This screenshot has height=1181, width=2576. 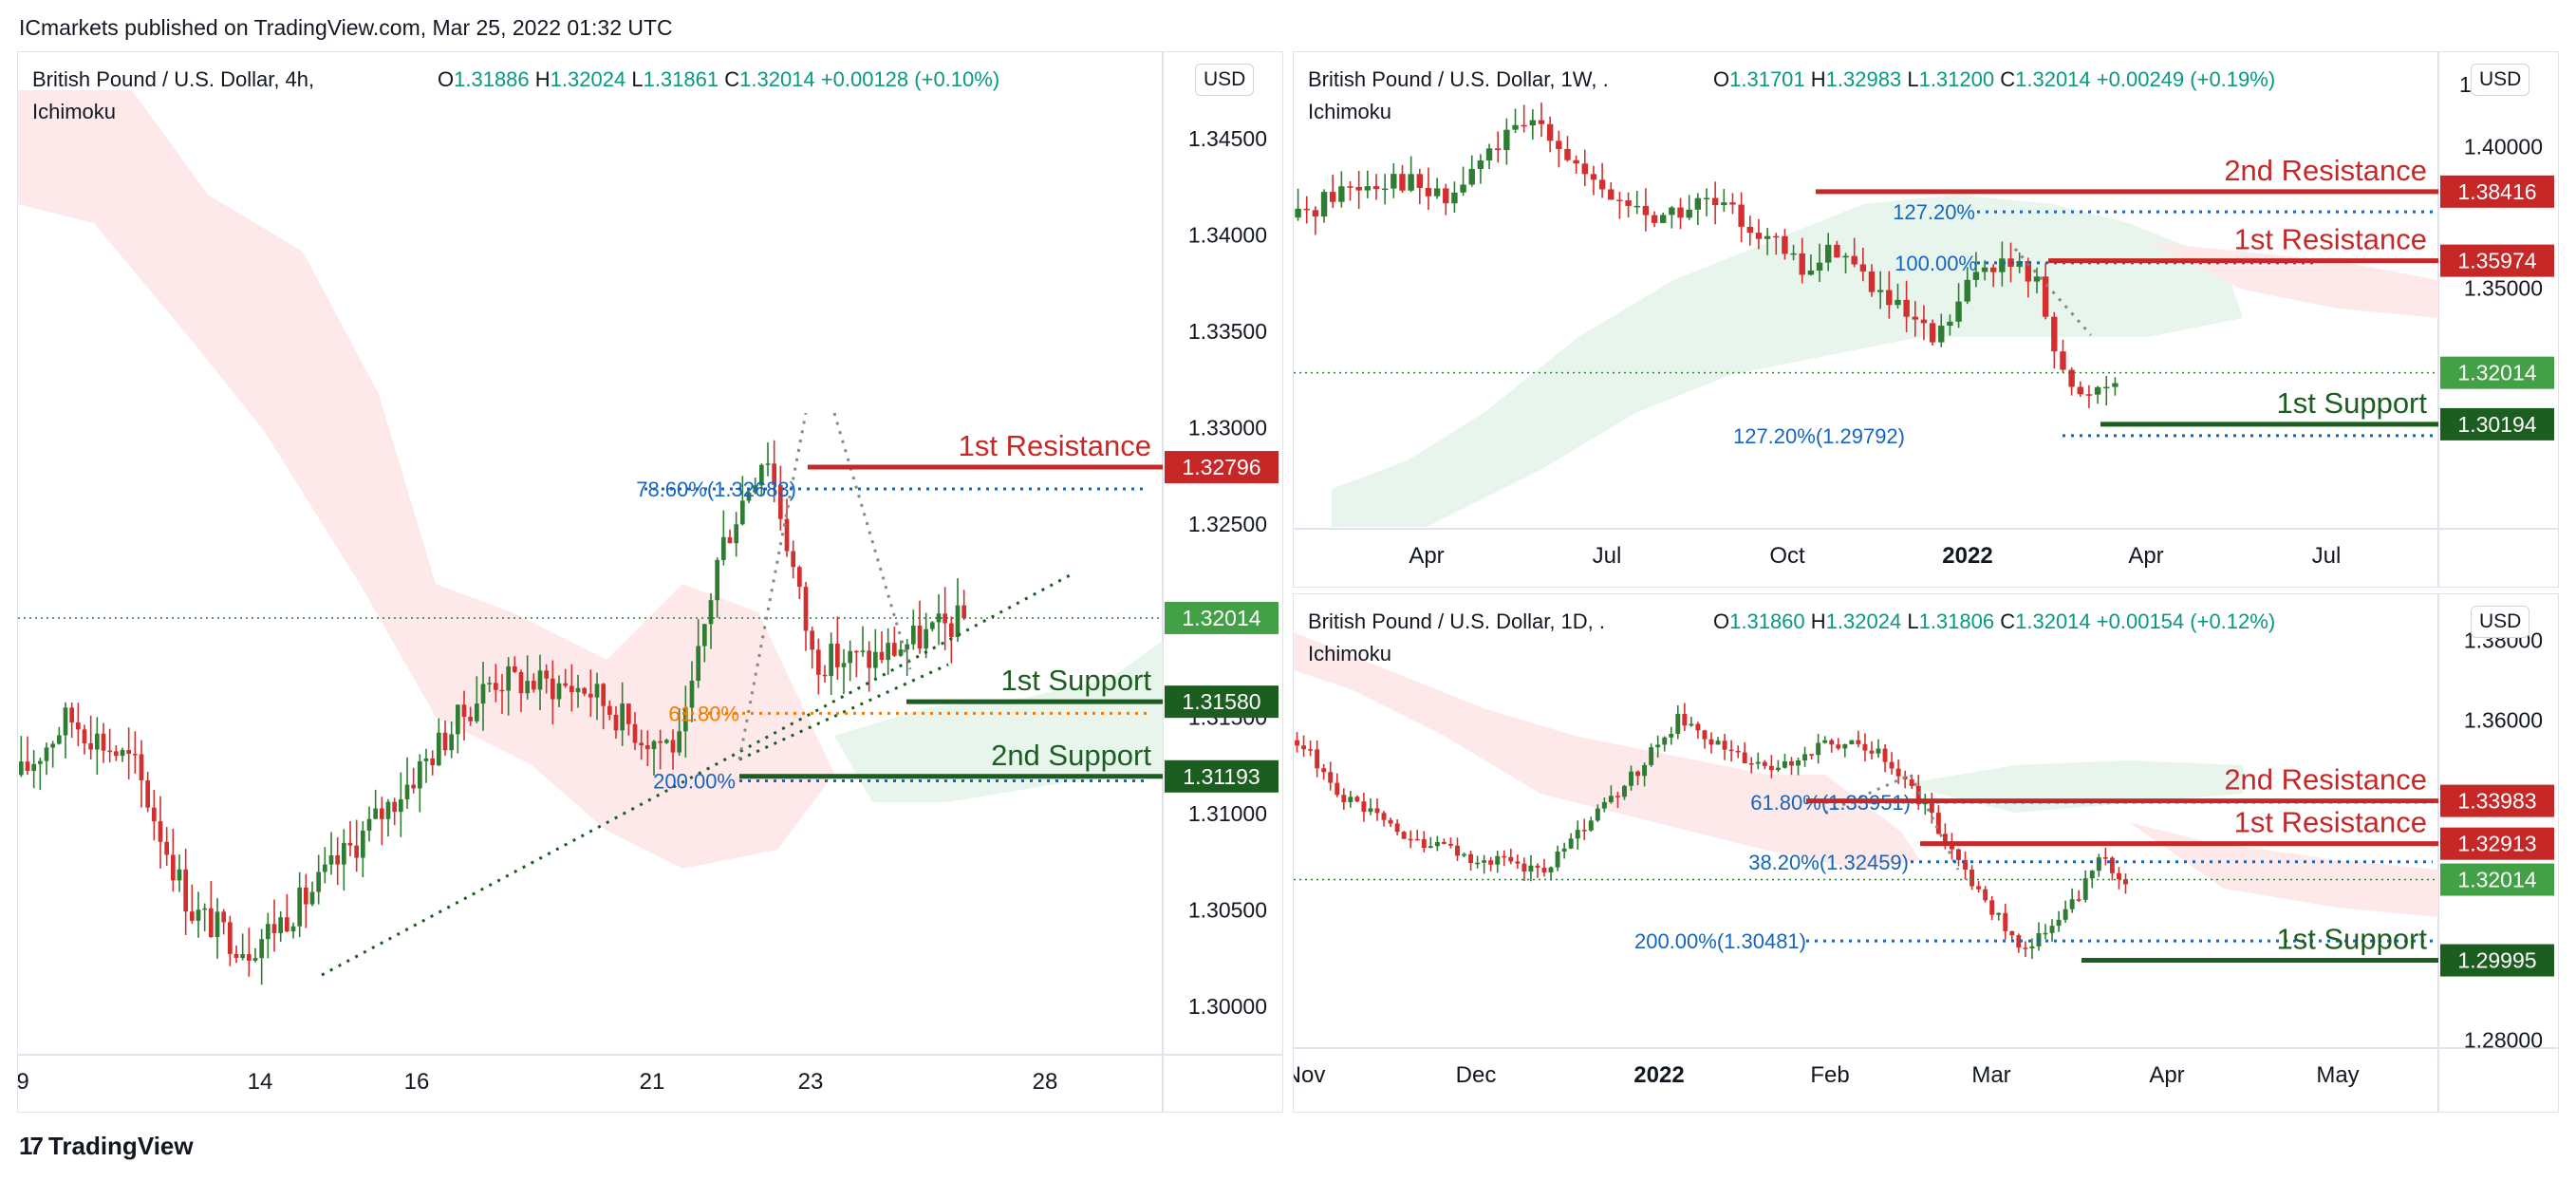 What do you see at coordinates (2337, 1075) in the screenshot?
I see `x-tick-label: May` at bounding box center [2337, 1075].